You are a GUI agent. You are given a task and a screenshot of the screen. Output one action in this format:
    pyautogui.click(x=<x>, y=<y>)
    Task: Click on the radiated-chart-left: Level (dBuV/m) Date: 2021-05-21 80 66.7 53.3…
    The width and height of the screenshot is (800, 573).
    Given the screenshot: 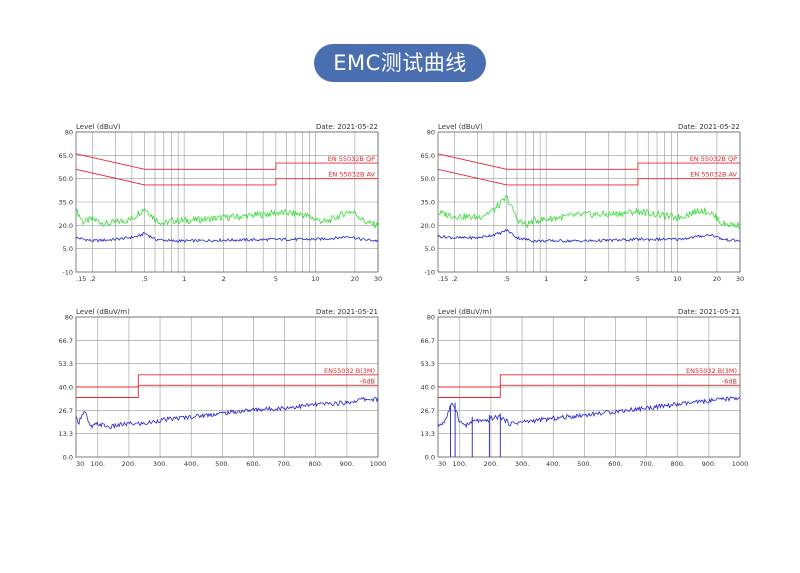 What is the action you would take?
    pyautogui.click(x=223, y=388)
    